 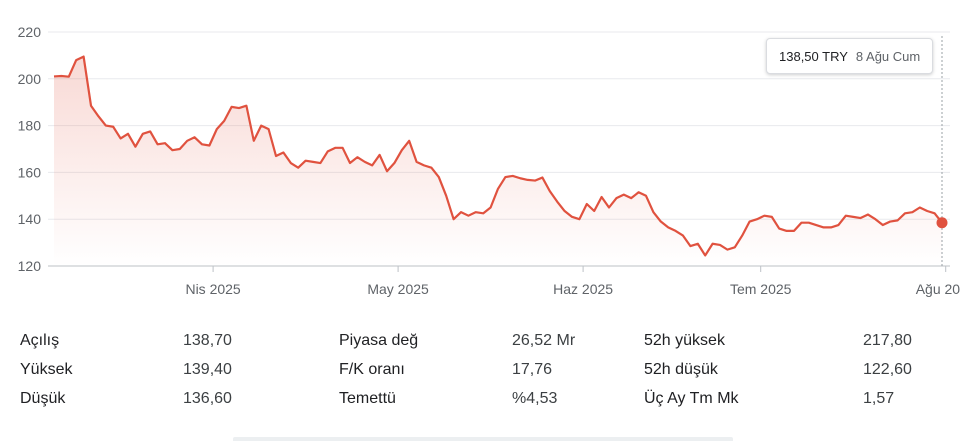 I want to click on y-tick-label: 200, so click(x=30, y=79).